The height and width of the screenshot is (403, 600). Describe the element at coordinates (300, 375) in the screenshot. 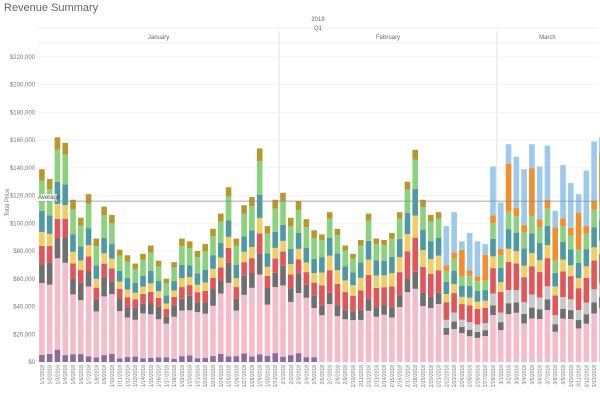

I see `x-tick-label: 2/3/2018` at that location.